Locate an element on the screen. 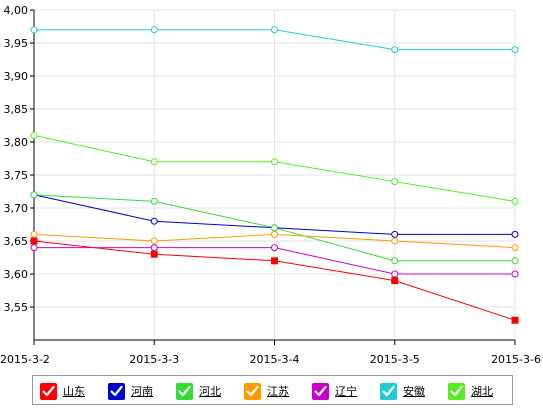 Image resolution: width=543 pixels, height=408 pixels. legend-label: 河北 is located at coordinates (210, 391).